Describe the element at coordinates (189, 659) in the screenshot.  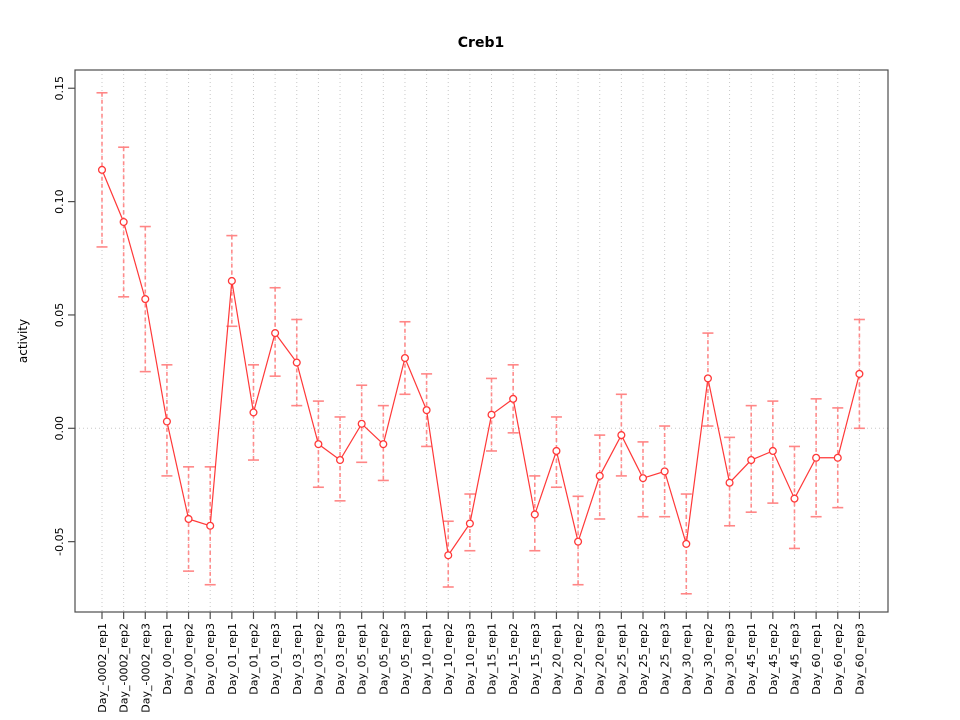
I see `x-tick-label: Day_00_rep2` at that location.